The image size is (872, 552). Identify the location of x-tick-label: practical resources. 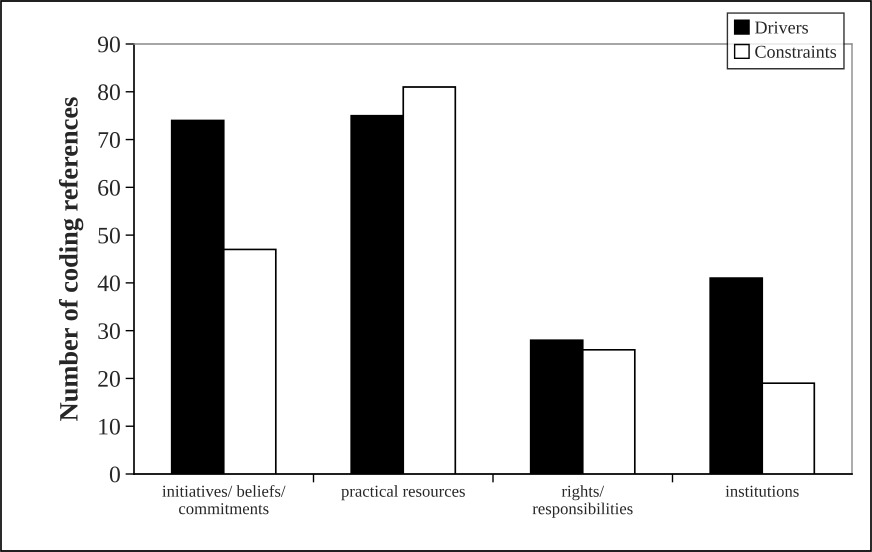
(403, 492).